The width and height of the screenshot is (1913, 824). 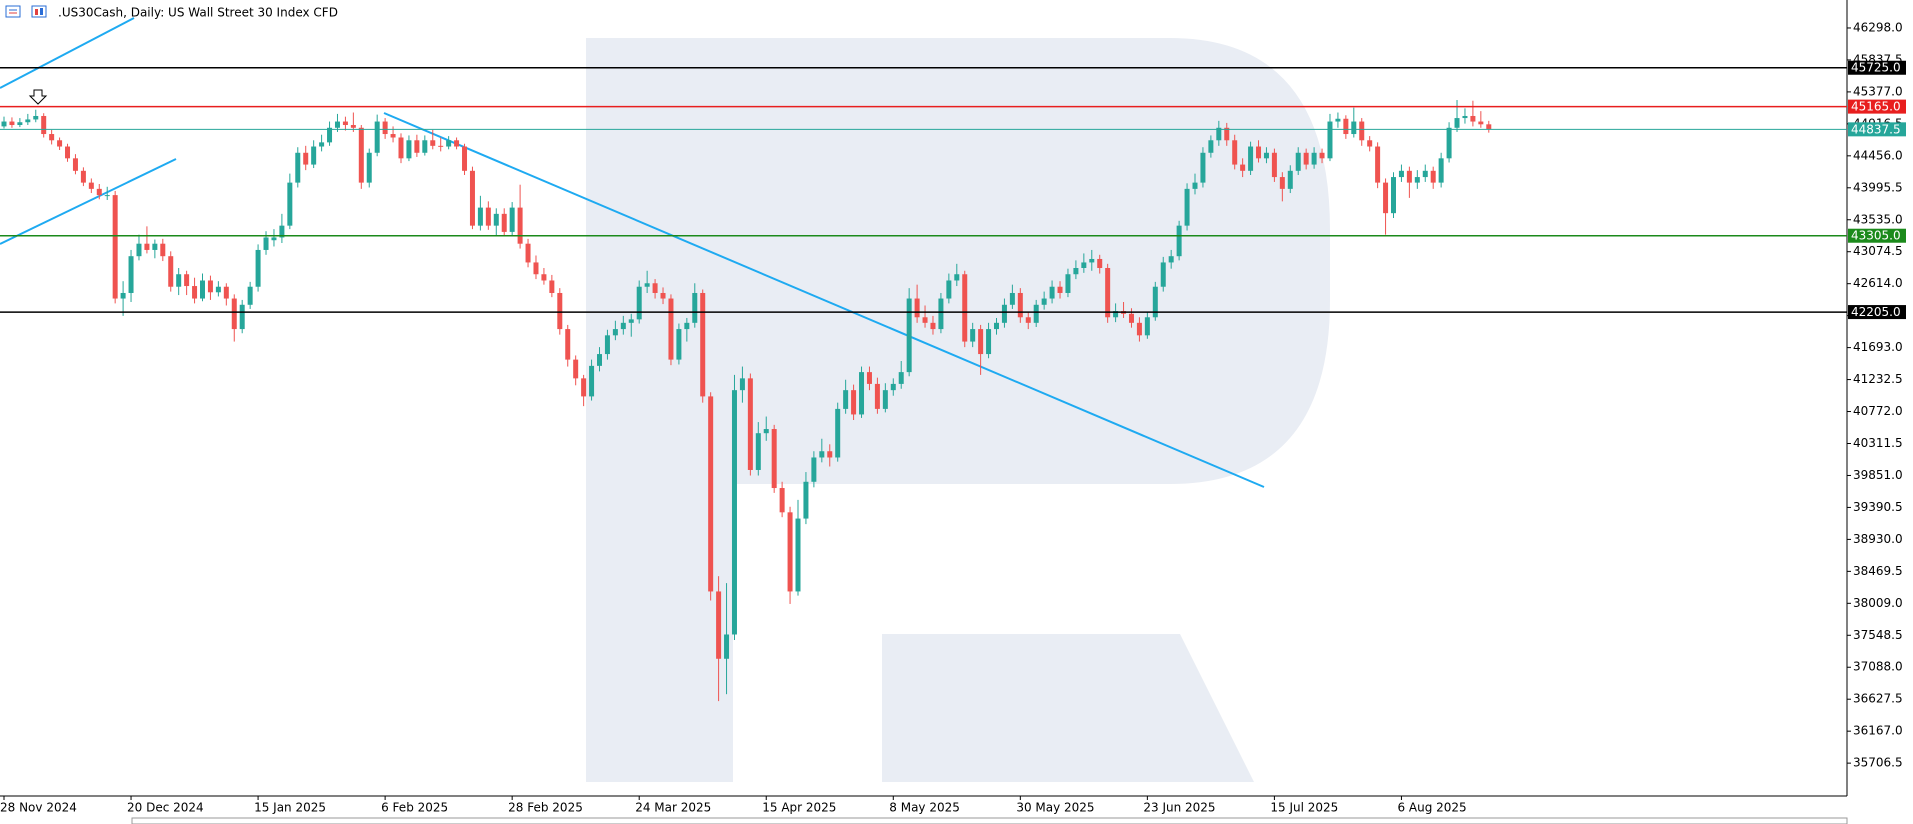 I want to click on level-label: 43305.0, so click(x=1876, y=236).